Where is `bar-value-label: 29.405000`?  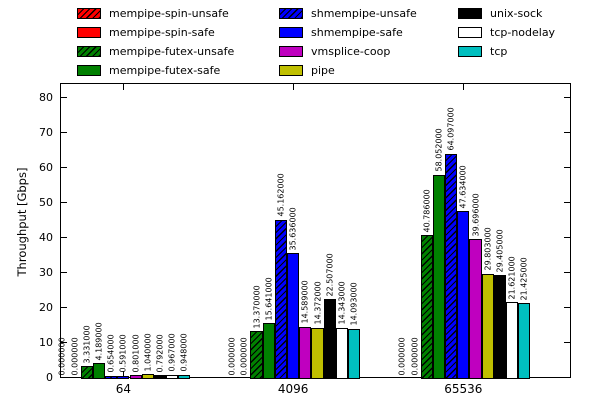 bar-value-label: 29.405000 is located at coordinates (500, 250).